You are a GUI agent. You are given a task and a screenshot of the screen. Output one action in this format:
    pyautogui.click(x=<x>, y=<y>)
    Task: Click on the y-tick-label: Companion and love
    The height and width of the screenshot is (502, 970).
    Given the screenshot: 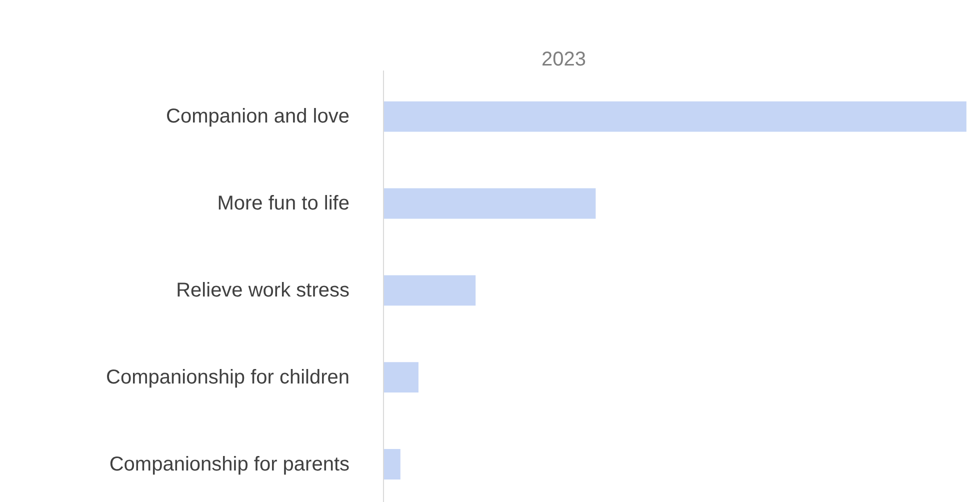 What is the action you would take?
    pyautogui.click(x=258, y=117)
    